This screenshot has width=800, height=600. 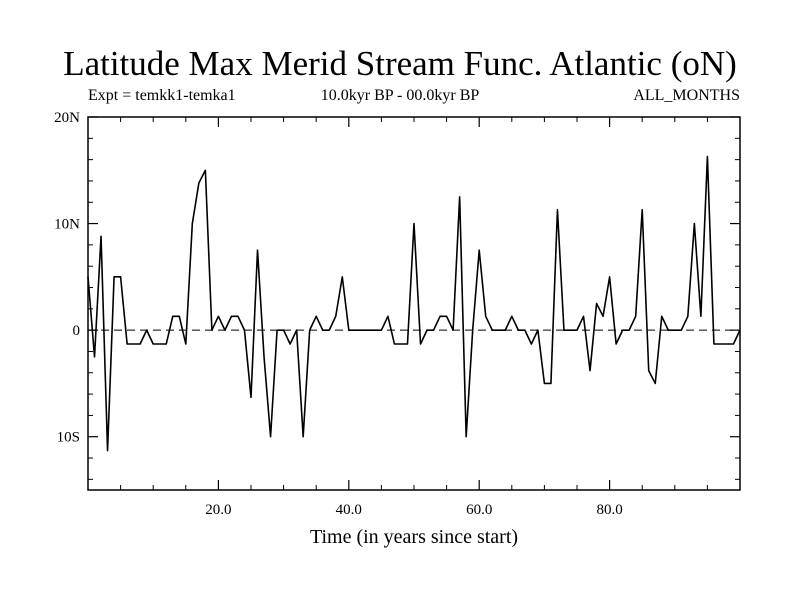 What do you see at coordinates (414, 537) in the screenshot?
I see `x-axis-label: Time (in years since start)` at bounding box center [414, 537].